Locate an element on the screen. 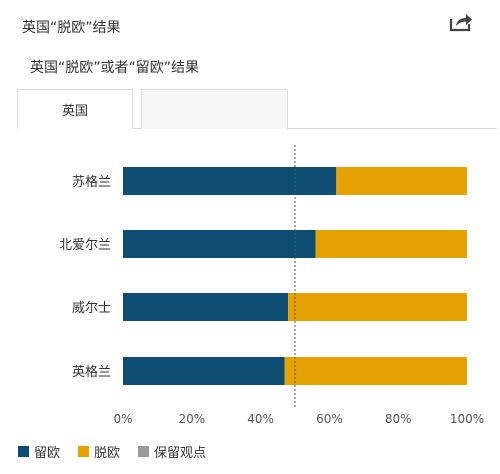 The width and height of the screenshot is (500, 474). tab-second is located at coordinates (214, 109).